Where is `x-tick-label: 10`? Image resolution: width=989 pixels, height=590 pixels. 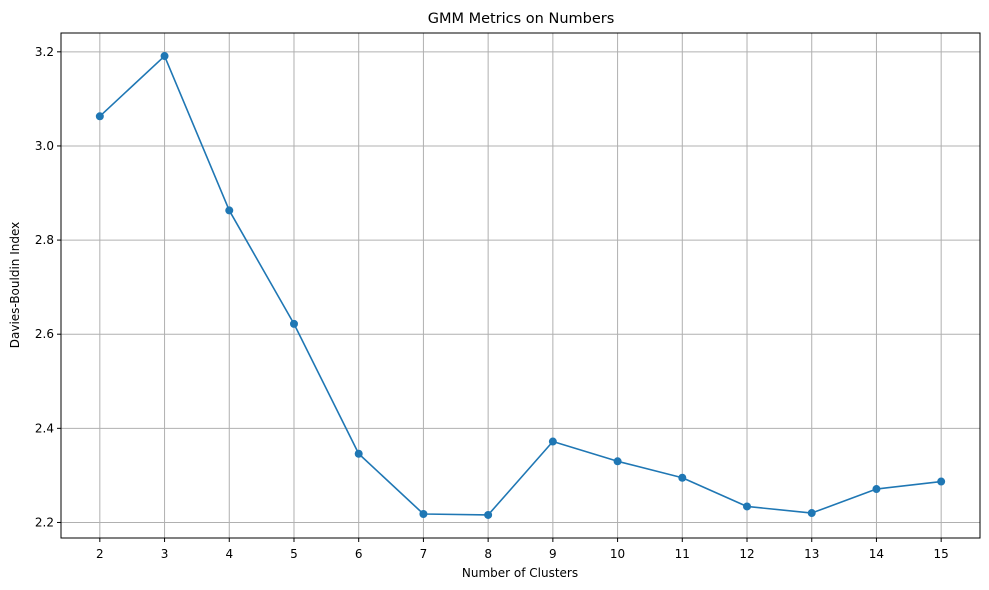
x-tick-label: 10 is located at coordinates (617, 554).